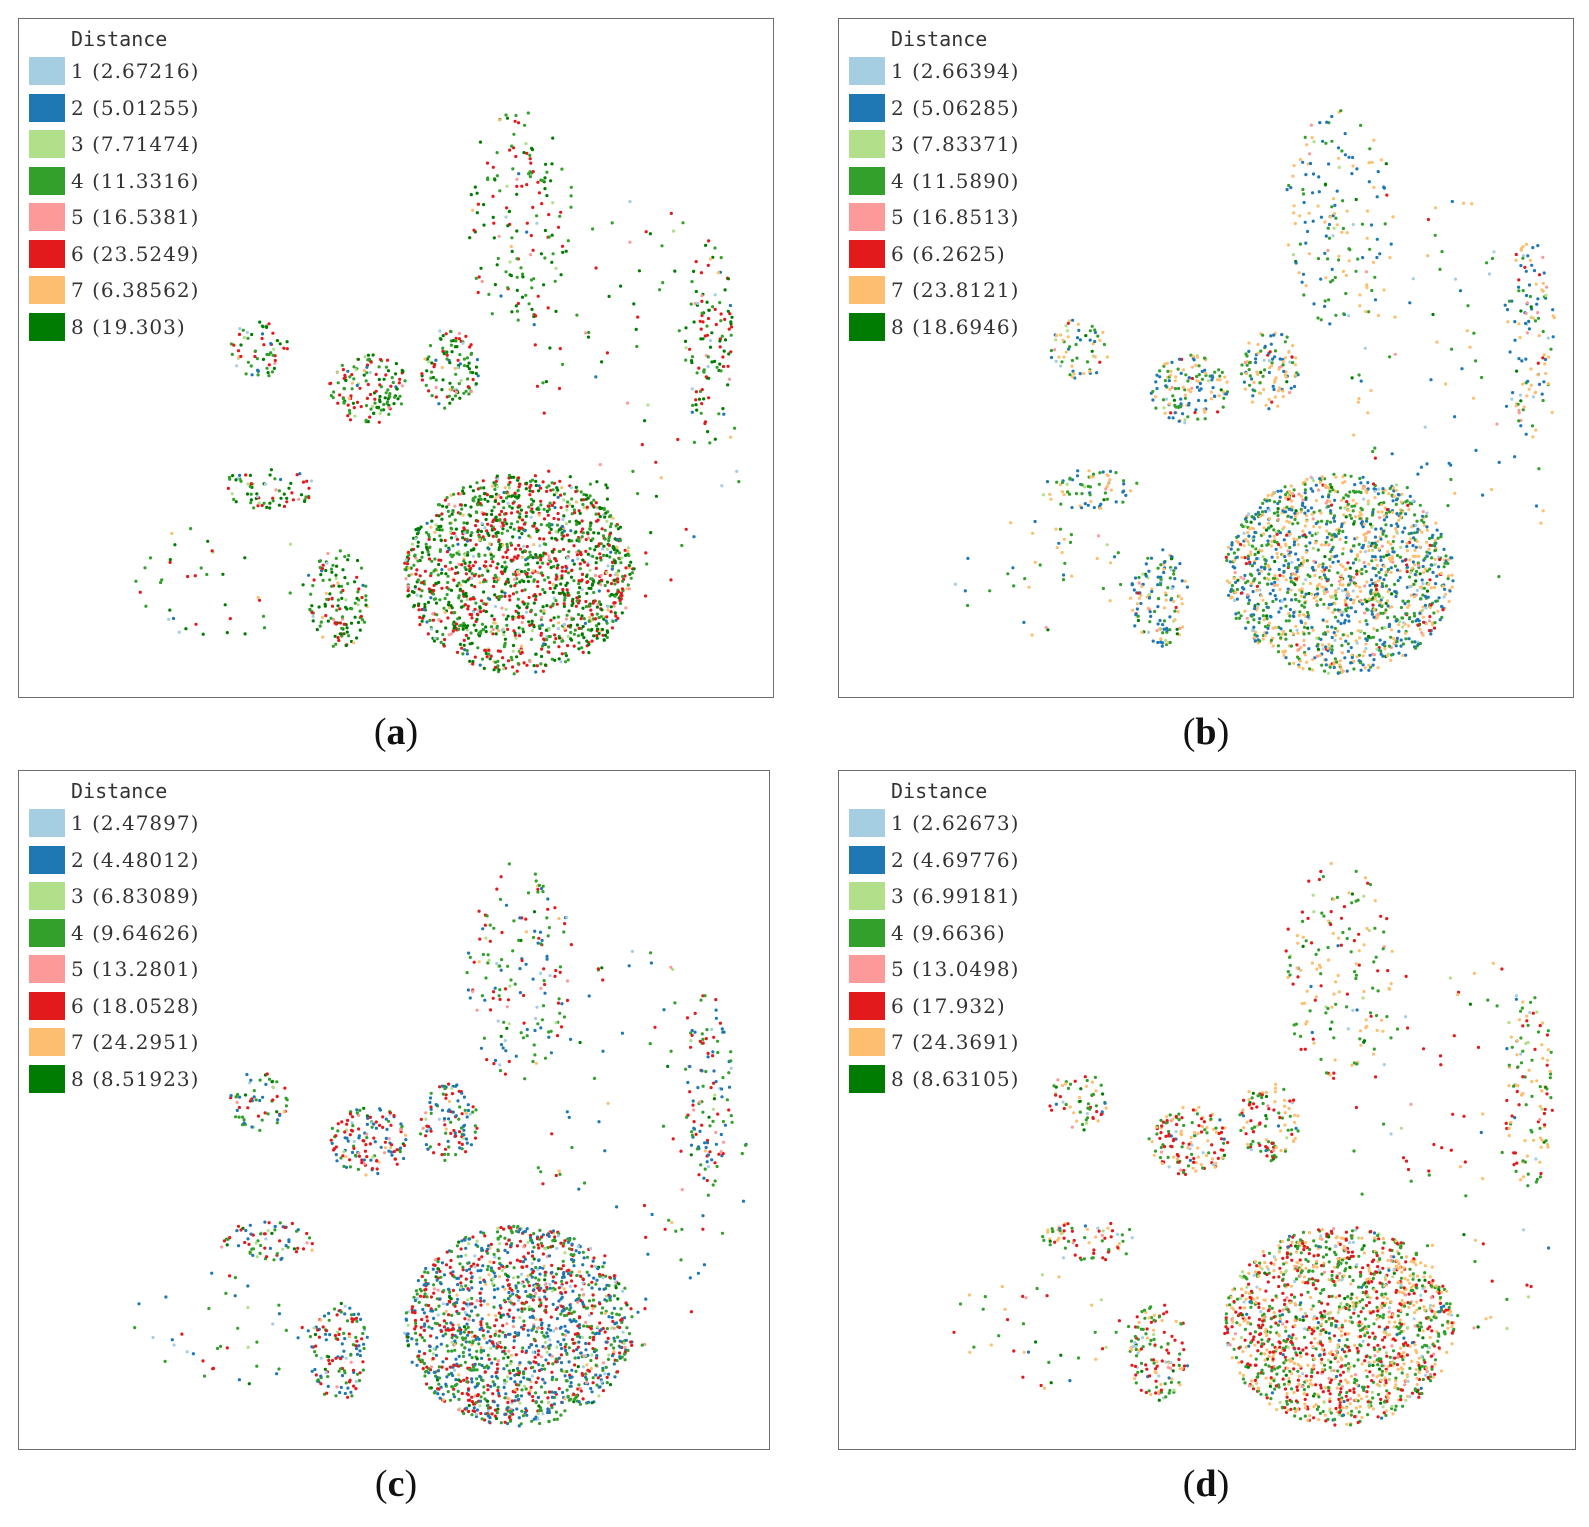 The image size is (1589, 1527). Describe the element at coordinates (934, 217) in the screenshot. I see `legend-item-5: 5 (16.8513)` at that location.